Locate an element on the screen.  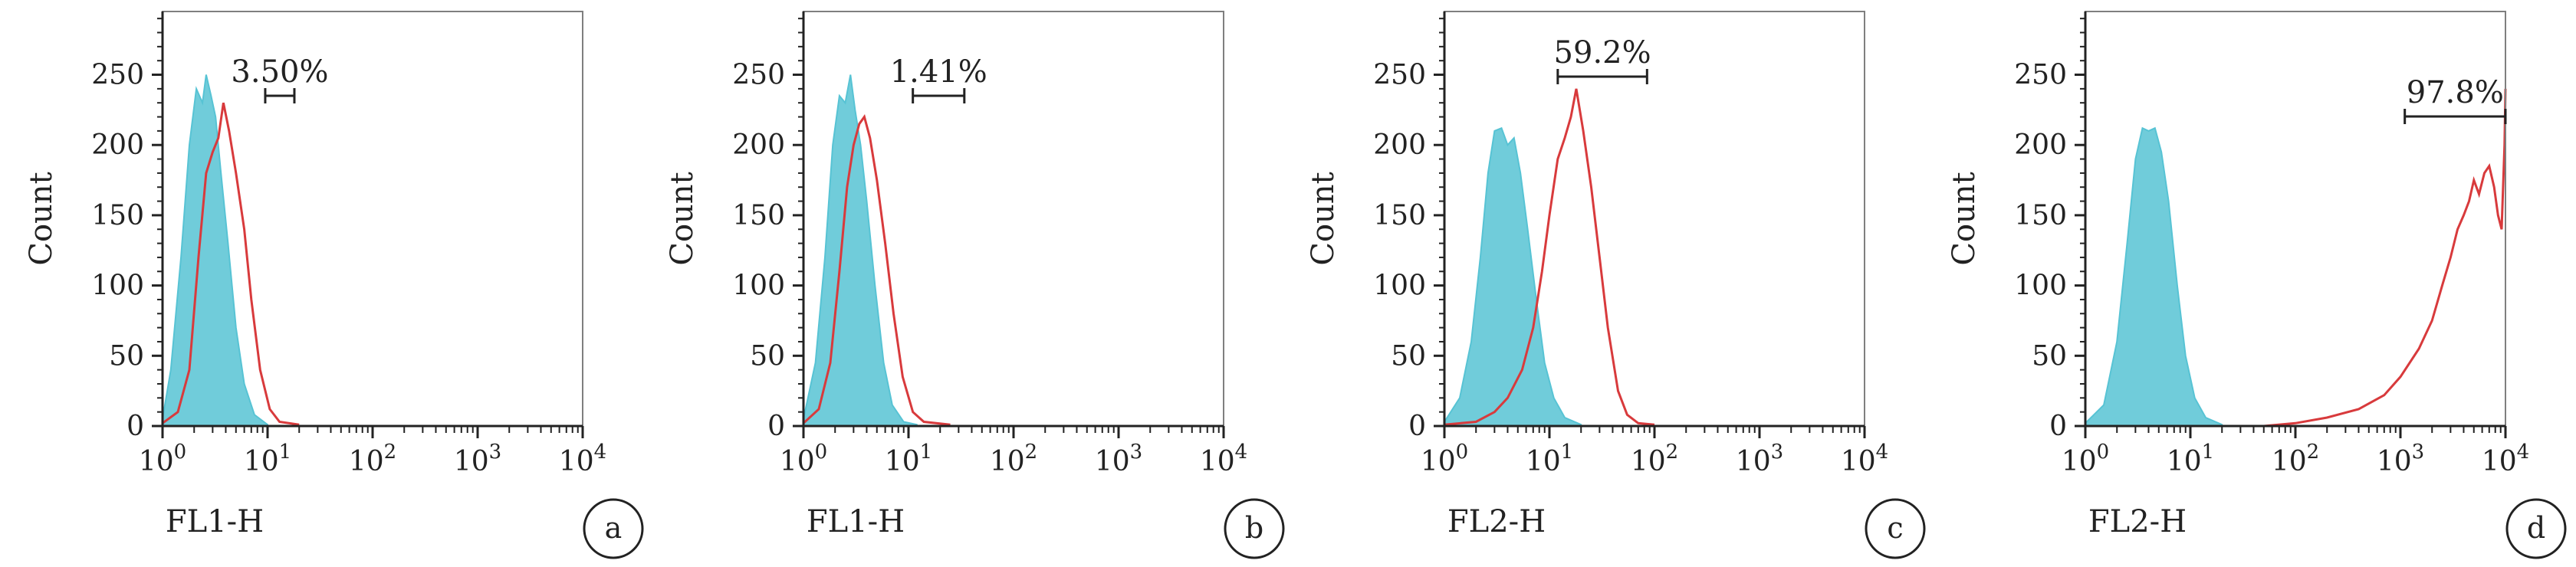
panel-letter: c is located at coordinates (1895, 528).